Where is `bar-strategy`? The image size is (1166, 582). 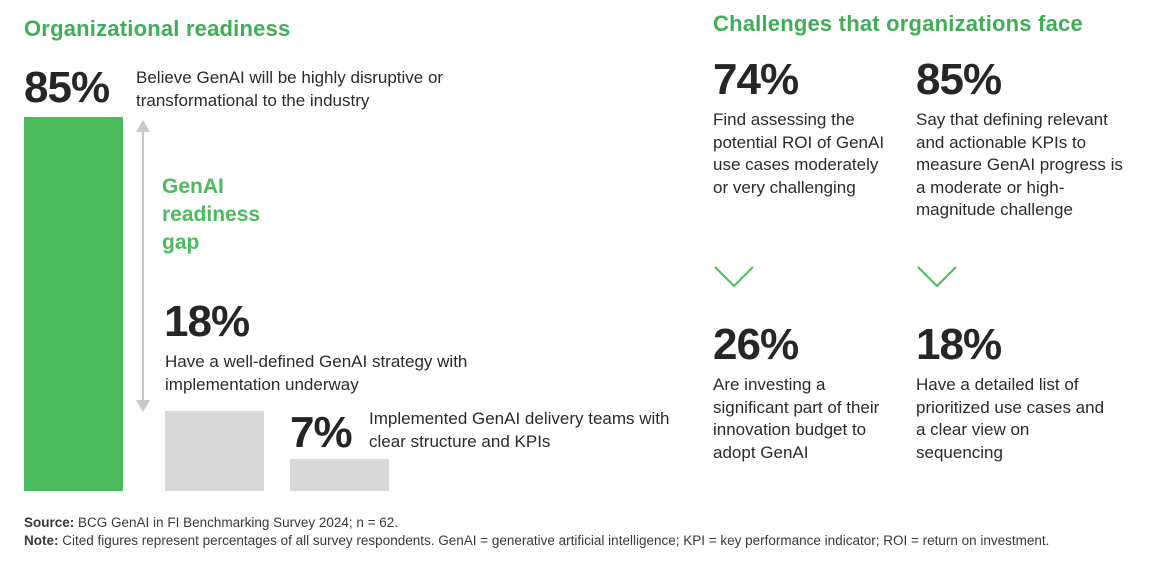
bar-strategy is located at coordinates (214, 451).